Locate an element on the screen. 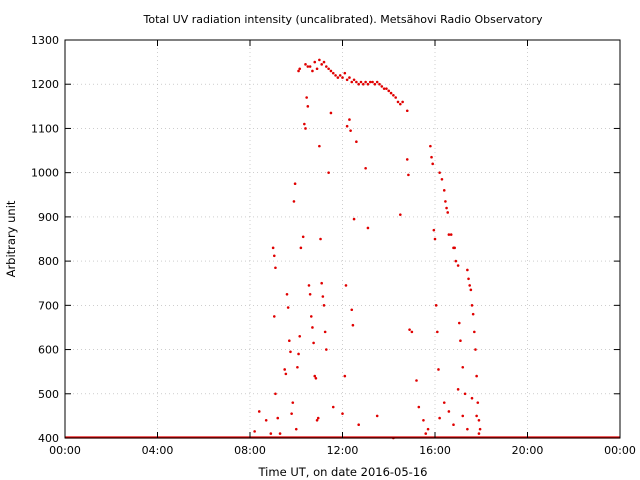 This screenshot has height=480, width=640. x-tick-label: 08:00 is located at coordinates (250, 450).